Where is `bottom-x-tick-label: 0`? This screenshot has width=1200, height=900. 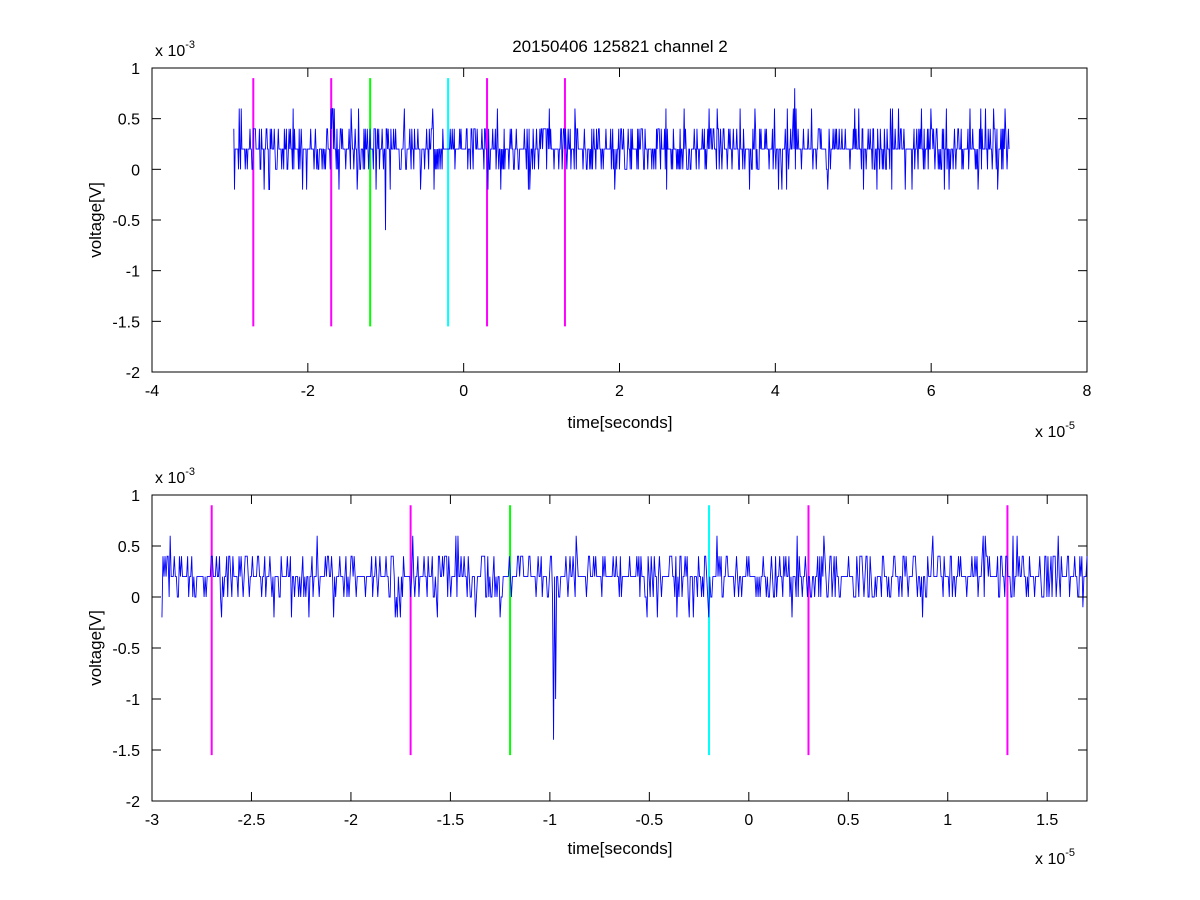
bottom-x-tick-label: 0 is located at coordinates (748, 820).